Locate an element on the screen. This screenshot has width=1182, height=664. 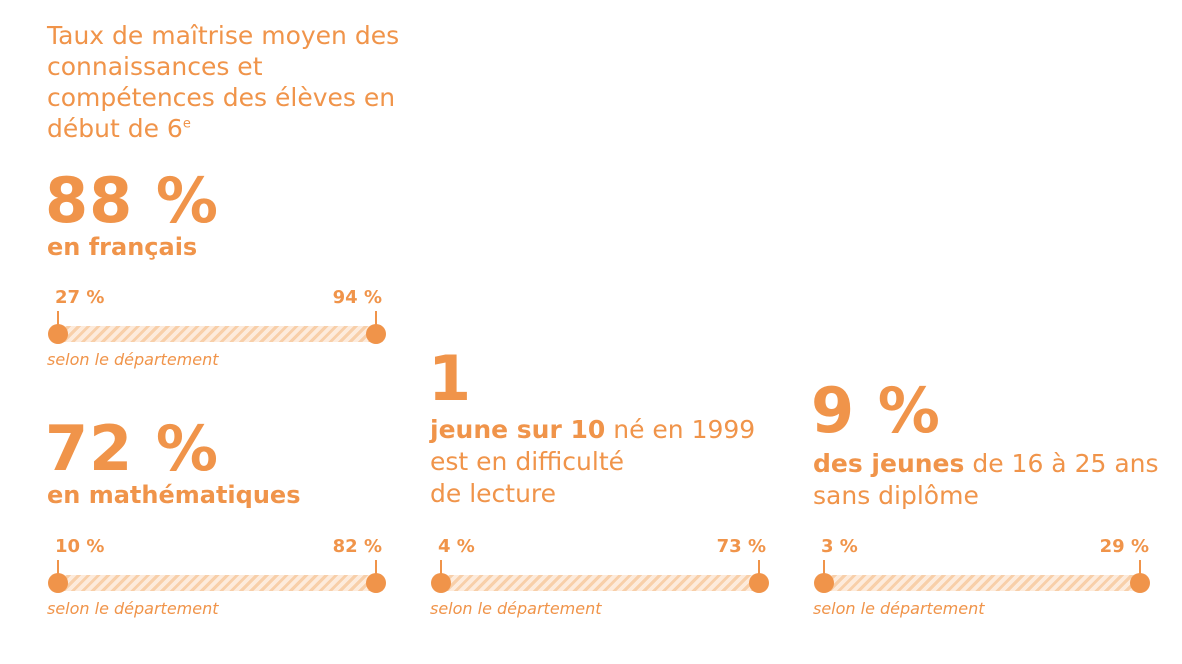
lecture-range: 4 % 73 % selon le département is located at coordinates (599, 581).